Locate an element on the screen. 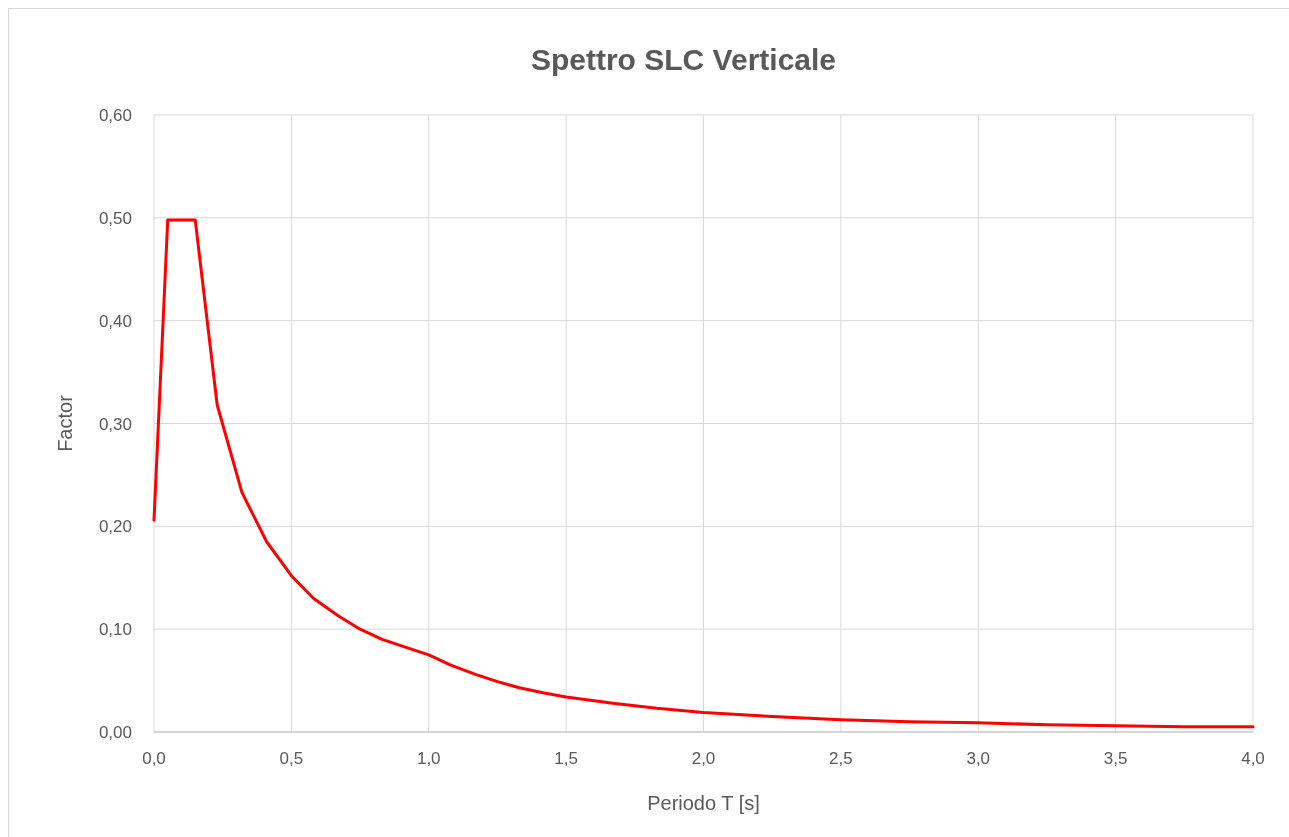  y-tick-label: 0,60 is located at coordinates (115, 115).